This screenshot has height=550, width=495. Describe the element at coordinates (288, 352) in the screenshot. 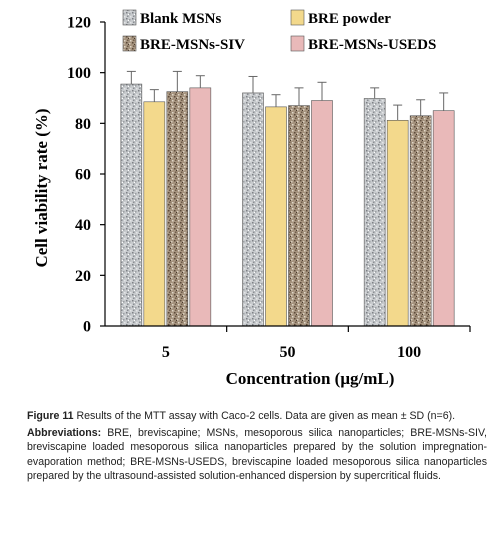

I see `x-tick-label: 50` at that location.